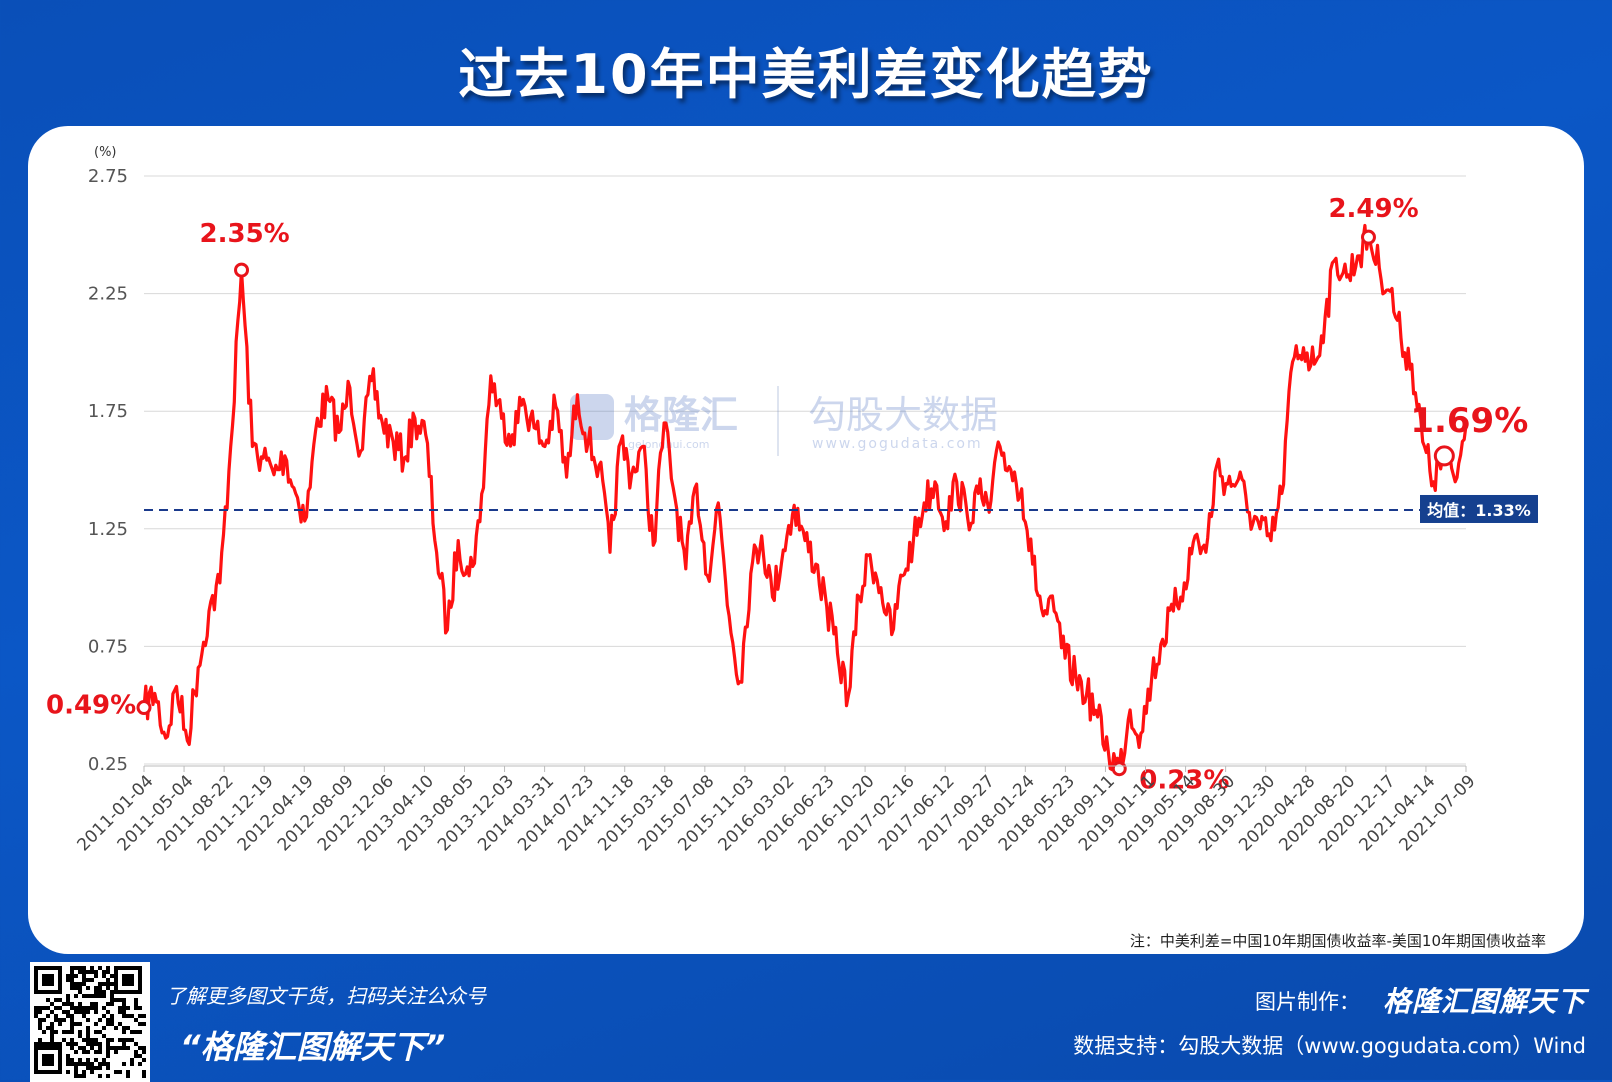  Describe the element at coordinates (90, 1022) in the screenshot. I see `qr-code` at that location.